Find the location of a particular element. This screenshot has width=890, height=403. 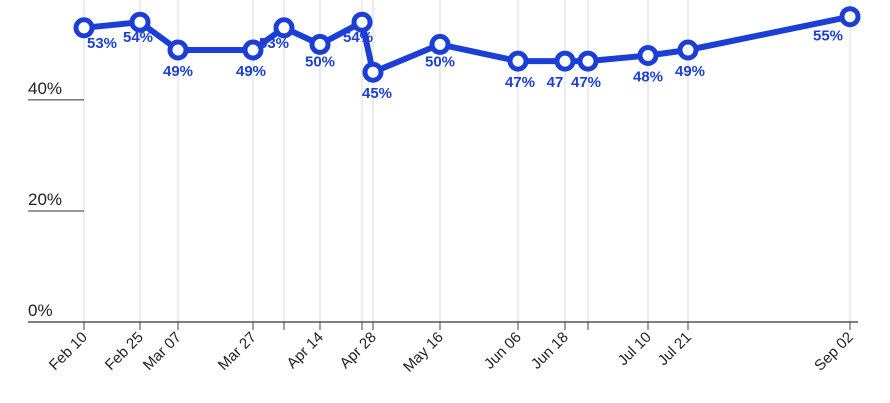

y-tick-label: 0% is located at coordinates (40, 310).